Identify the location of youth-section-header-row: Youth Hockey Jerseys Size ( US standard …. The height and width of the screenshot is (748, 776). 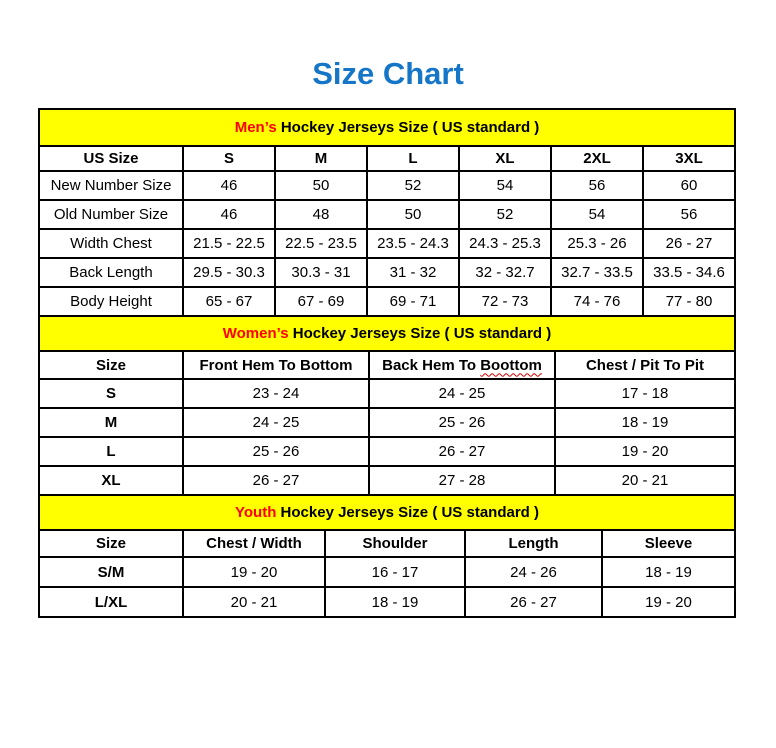
(387, 512).